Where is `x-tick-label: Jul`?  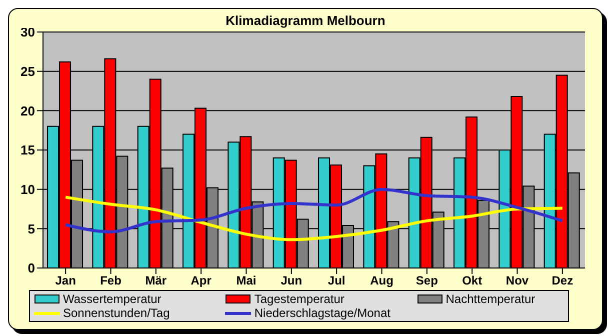 x-tick-label: Jul is located at coordinates (337, 281).